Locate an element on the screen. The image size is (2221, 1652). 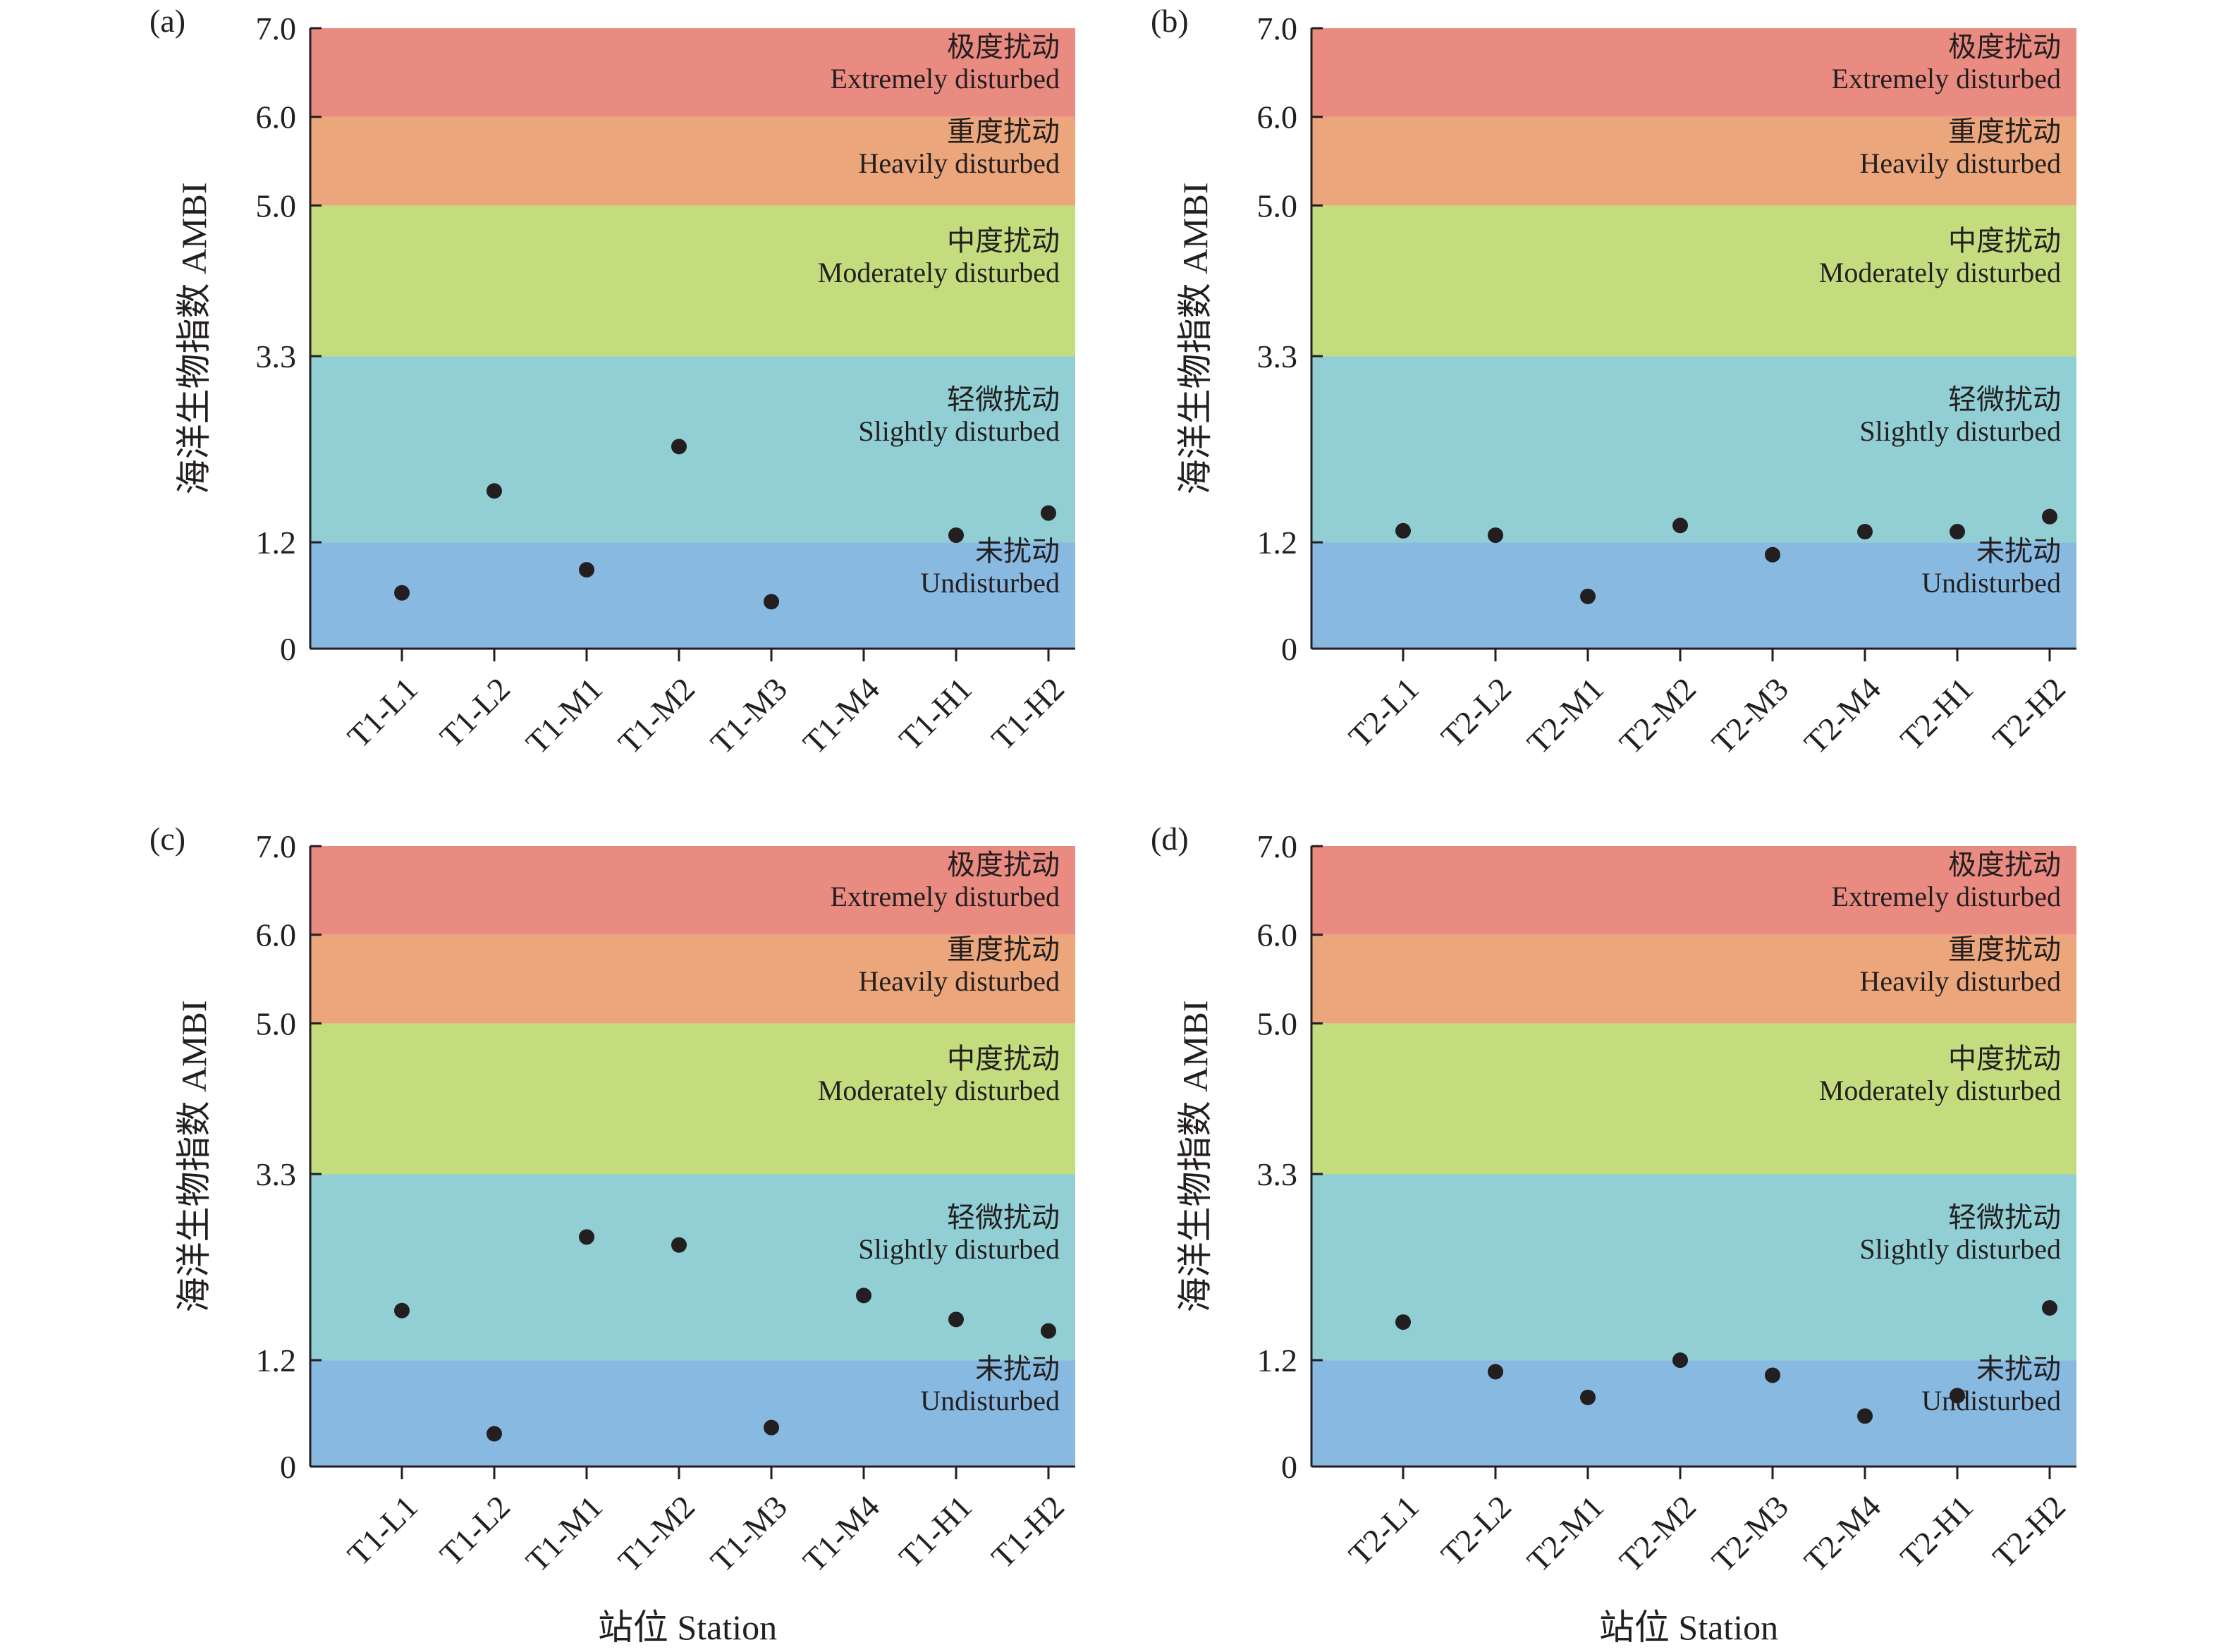
data-point-t1-l2 is located at coordinates (494, 491).